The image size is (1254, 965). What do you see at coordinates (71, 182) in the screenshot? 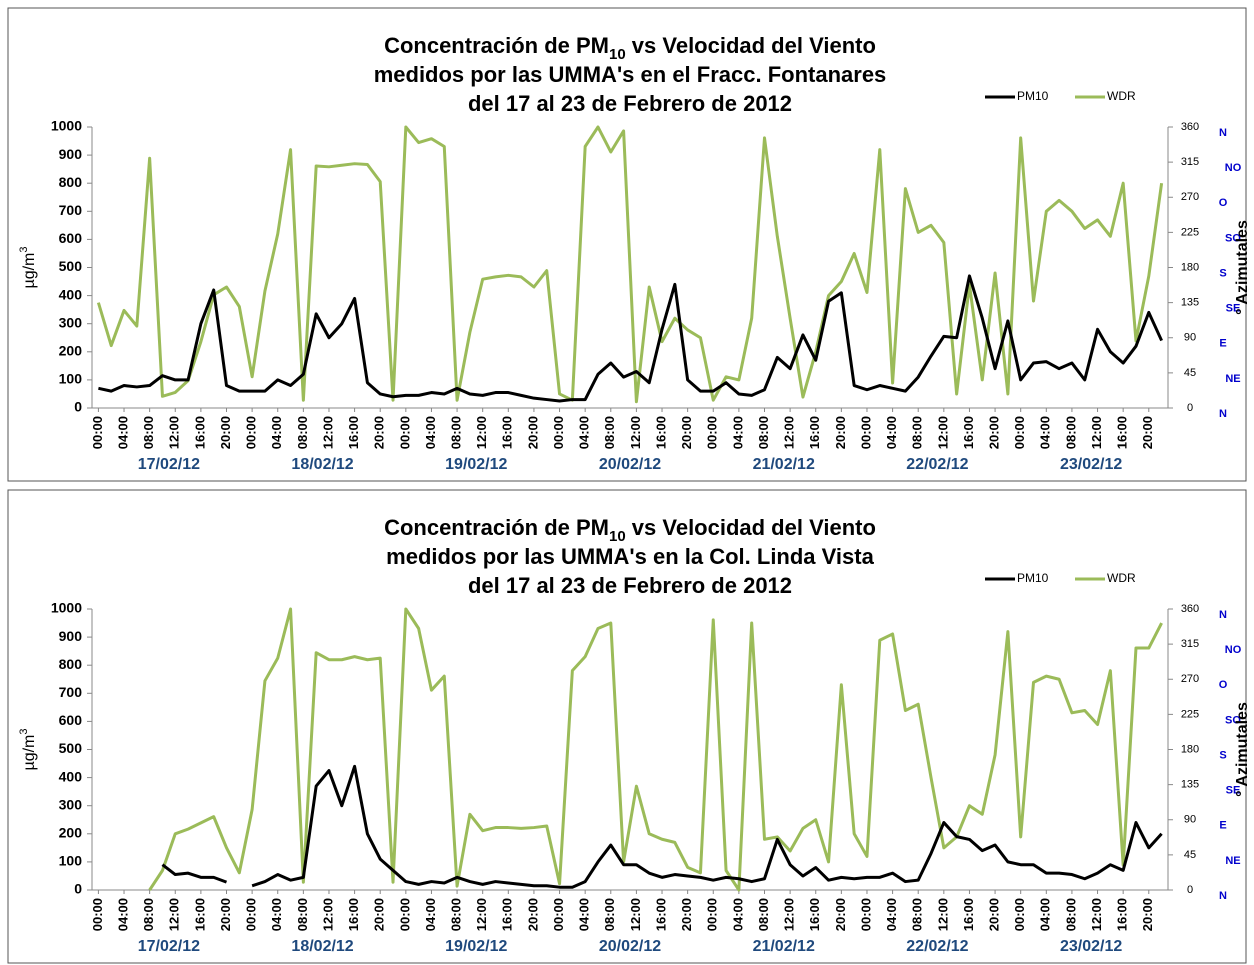
I see `y-tick-label: 800` at bounding box center [71, 182].